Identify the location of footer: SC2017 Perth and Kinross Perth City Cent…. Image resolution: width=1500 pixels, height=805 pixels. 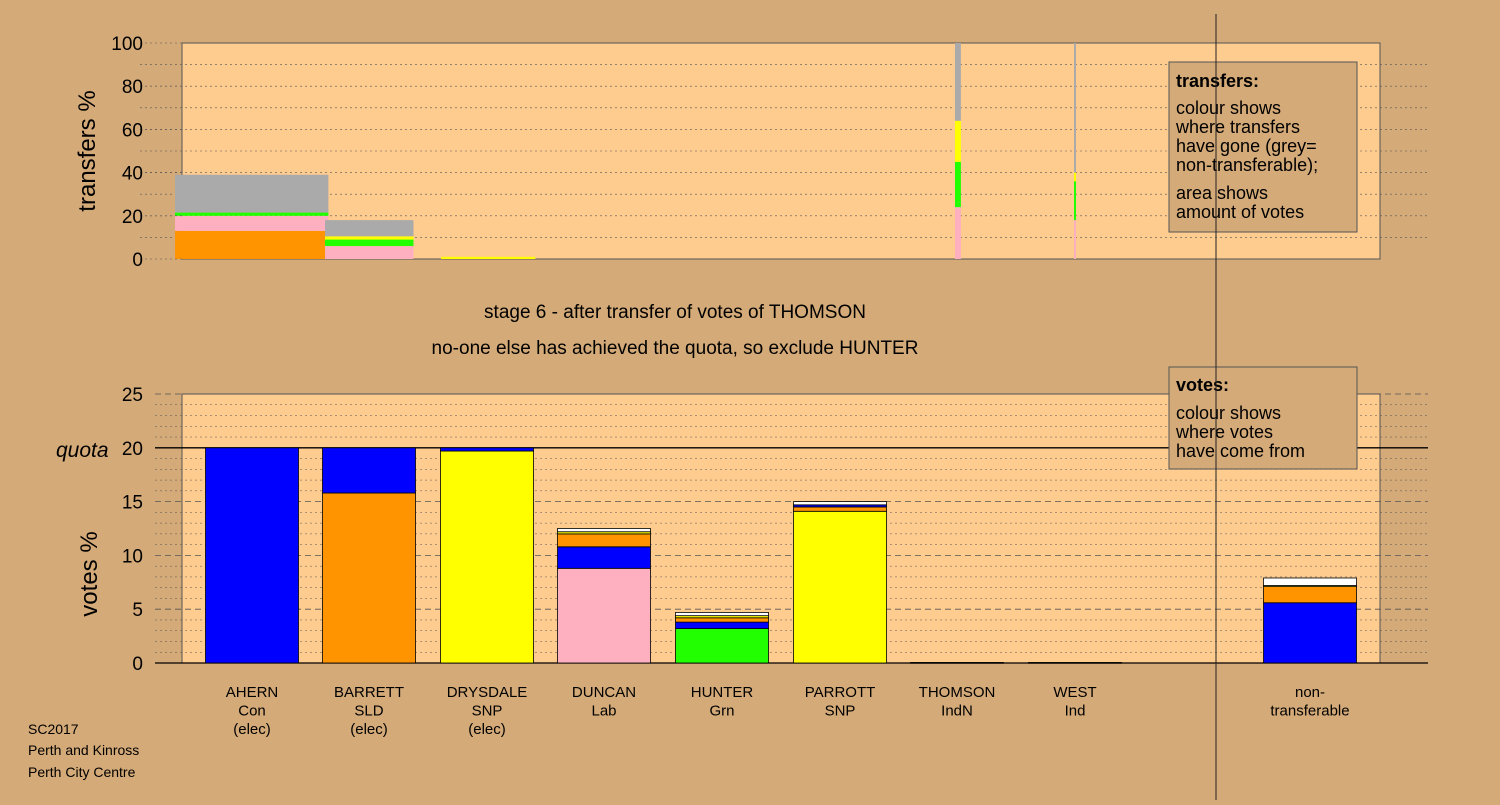
(83, 750).